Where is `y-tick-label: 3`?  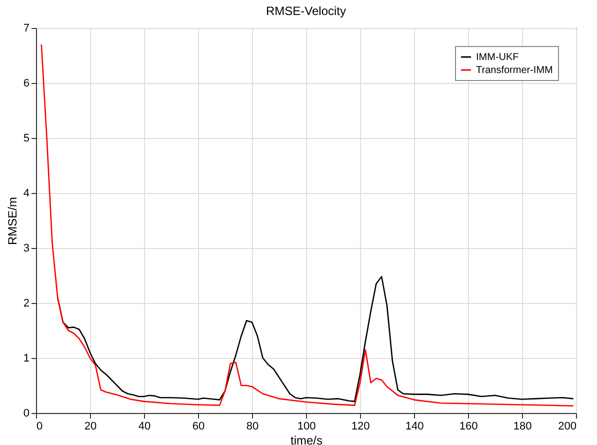
y-tick-label: 3 is located at coordinates (26, 248).